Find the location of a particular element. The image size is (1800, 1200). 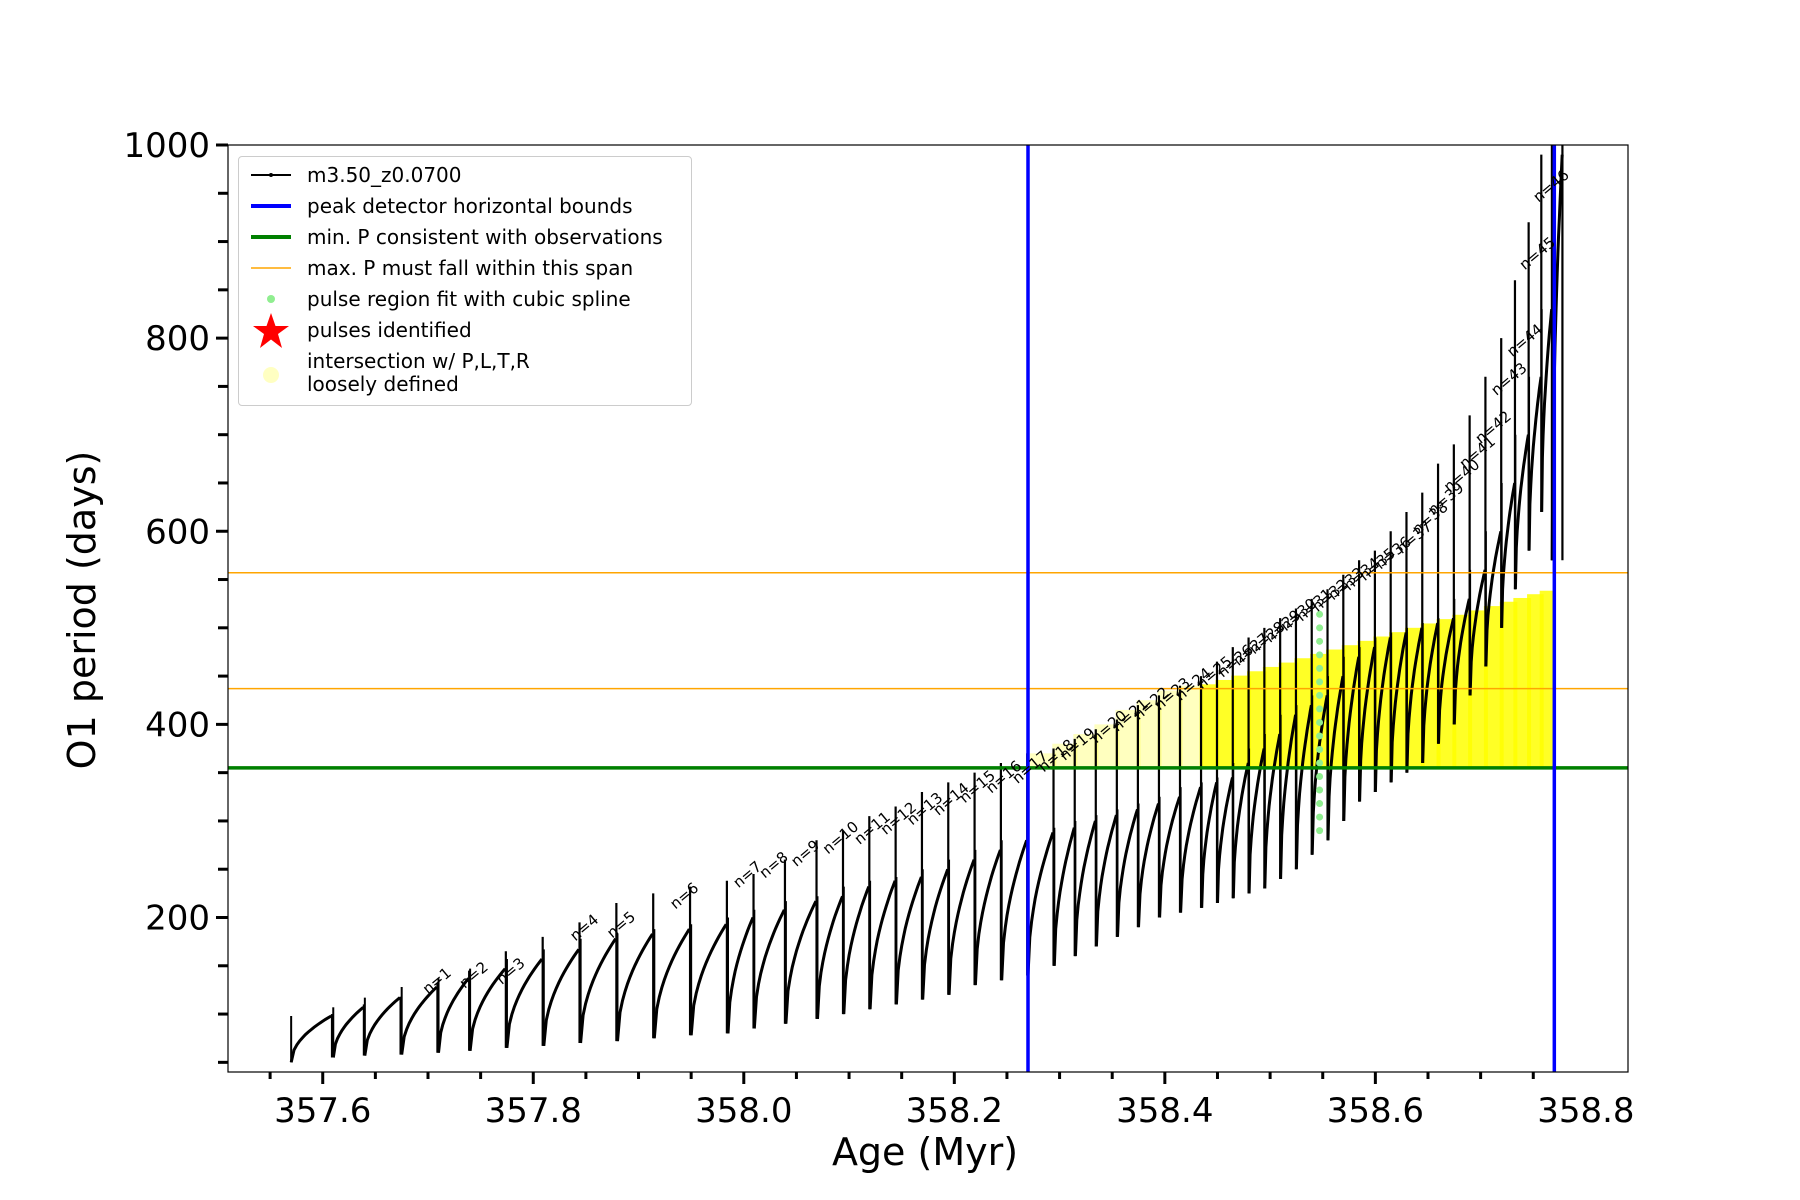

x-tick-label: 358.6 is located at coordinates (1375, 1111).